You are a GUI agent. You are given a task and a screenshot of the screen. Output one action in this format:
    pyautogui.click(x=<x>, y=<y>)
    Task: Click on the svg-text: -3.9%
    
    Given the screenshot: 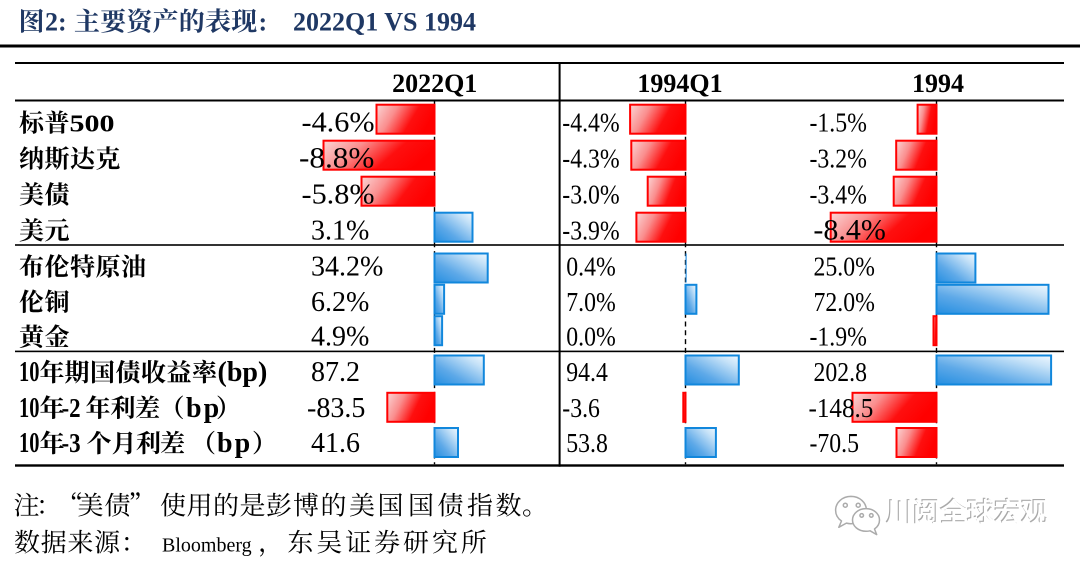 What is the action you would take?
    pyautogui.click(x=590, y=230)
    